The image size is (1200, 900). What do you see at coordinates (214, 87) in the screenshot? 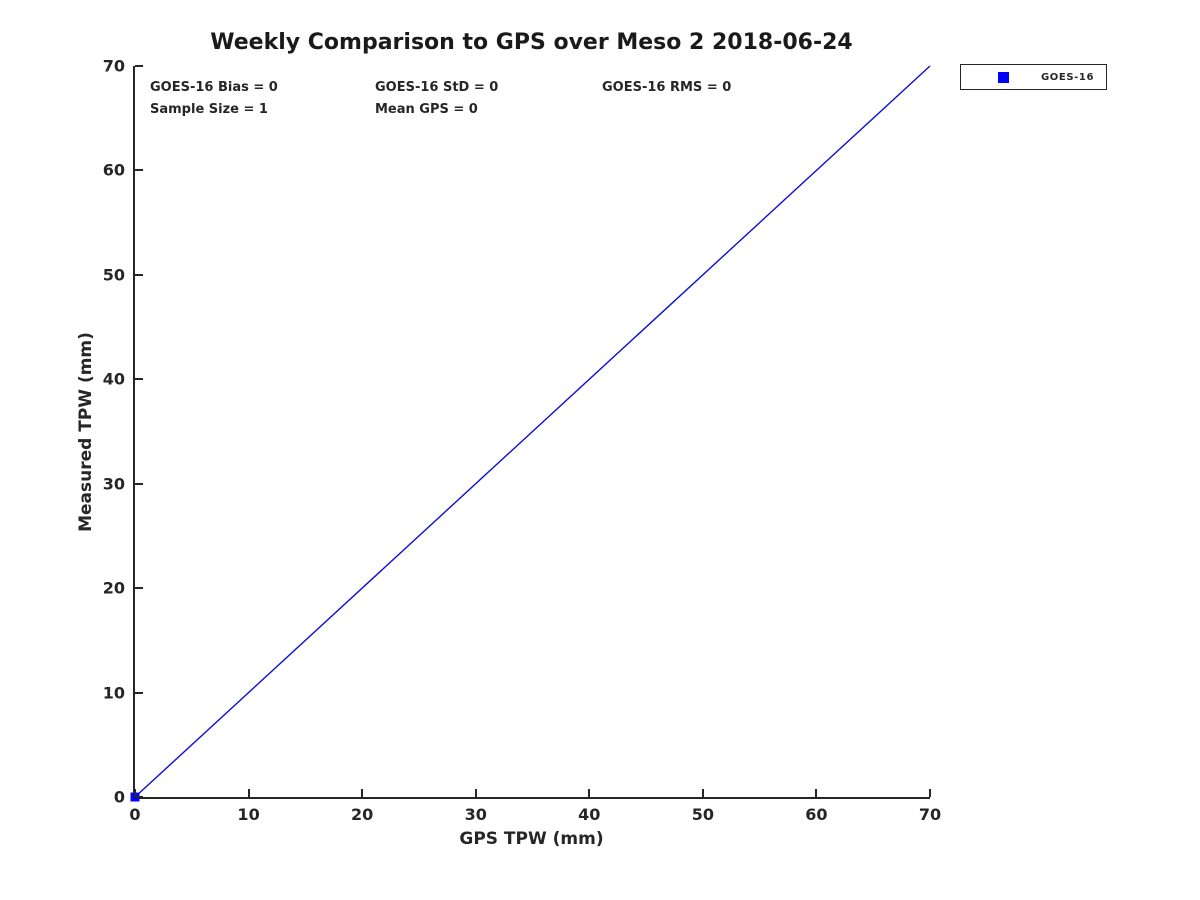
I see `stat-bias: GOES-16 Bias = 0` at bounding box center [214, 87].